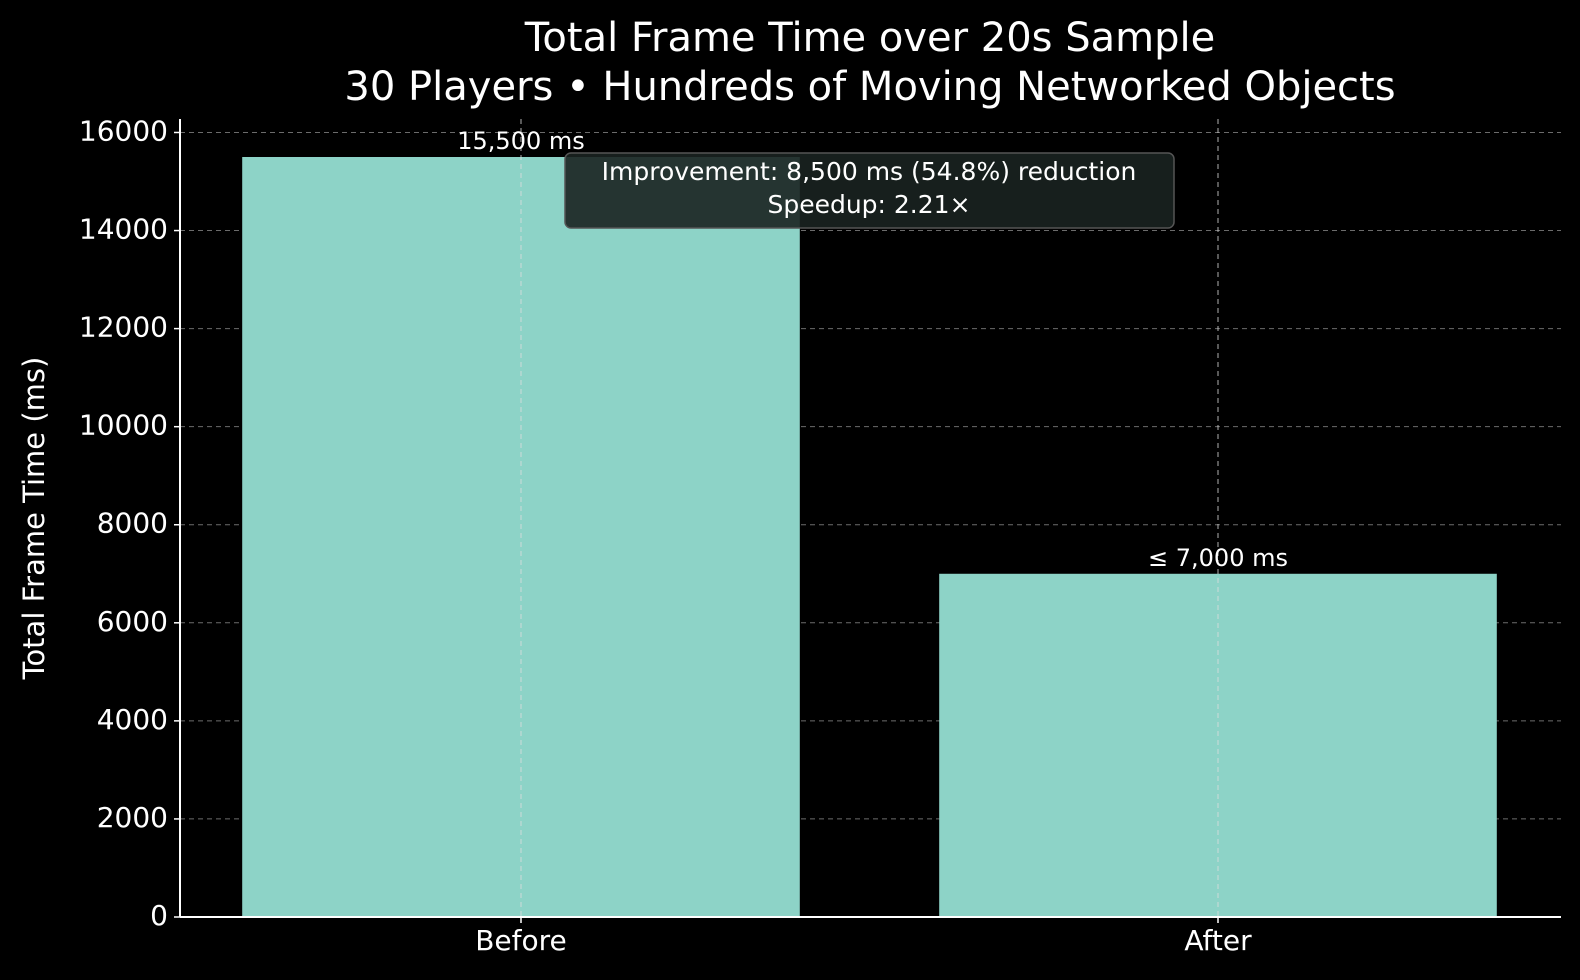  What do you see at coordinates (34, 519) in the screenshot?
I see `y-axis-label: Total Frame Time (ms)` at bounding box center [34, 519].